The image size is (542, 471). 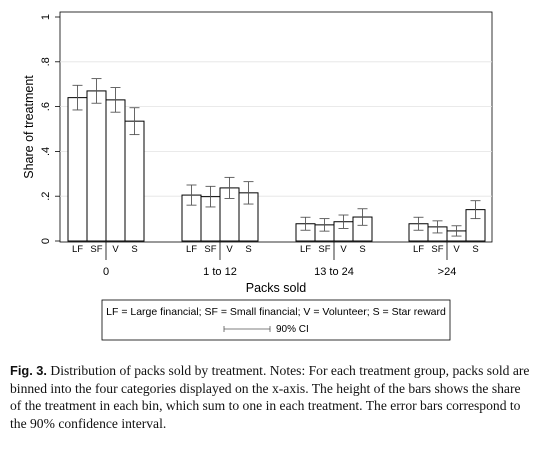 I want to click on x-category-label: >24, so click(x=447, y=272).